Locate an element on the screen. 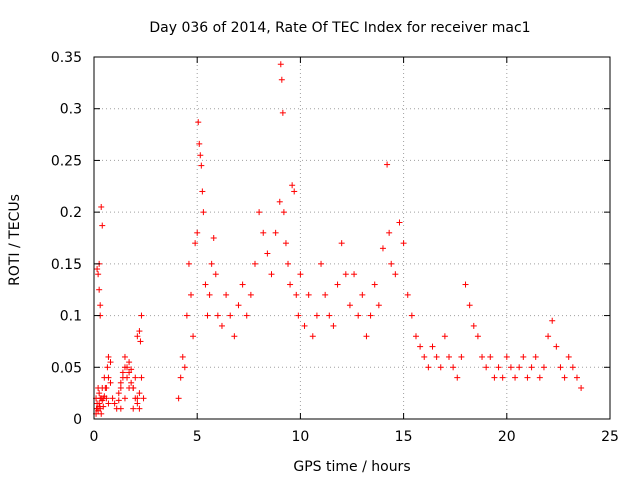 The image size is (640, 480). y-tick-label: 0.15 is located at coordinates (66, 265).